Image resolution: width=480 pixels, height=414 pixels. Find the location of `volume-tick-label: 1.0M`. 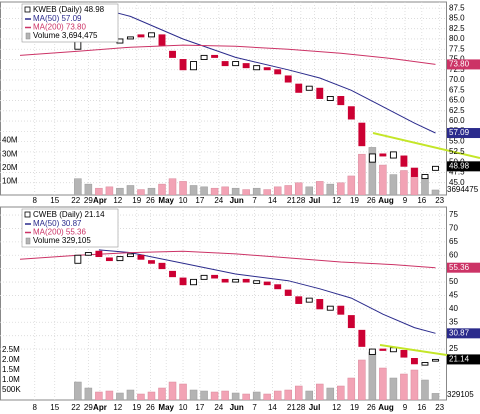

volume-tick-label: 1.0M is located at coordinates (11, 379).